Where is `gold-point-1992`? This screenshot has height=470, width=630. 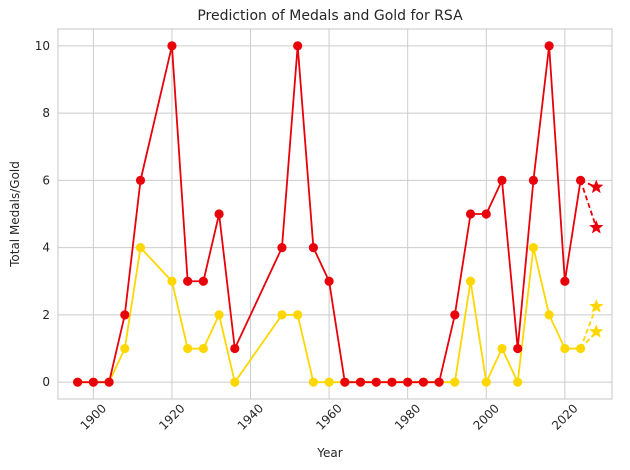 gold-point-1992 is located at coordinates (455, 382).